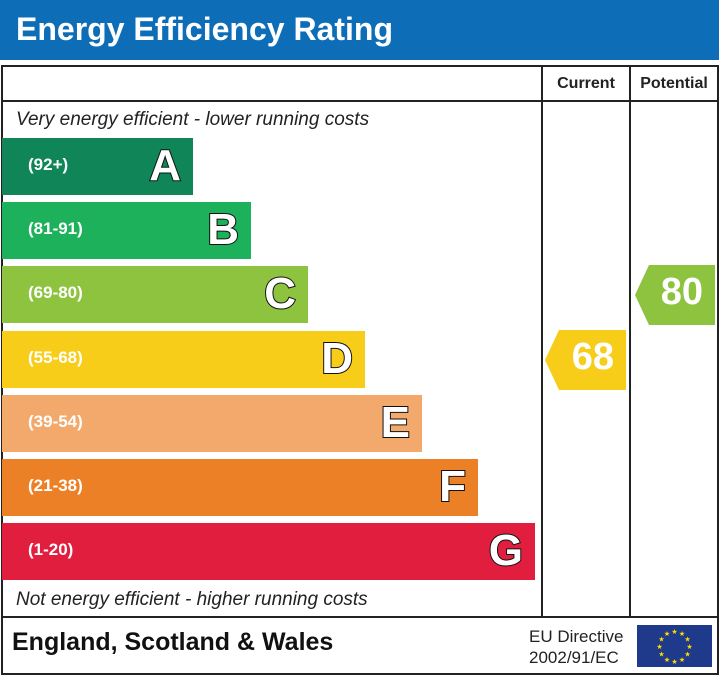 The width and height of the screenshot is (719, 675). What do you see at coordinates (240, 487) in the screenshot?
I see `band-f: (21-38) F` at bounding box center [240, 487].